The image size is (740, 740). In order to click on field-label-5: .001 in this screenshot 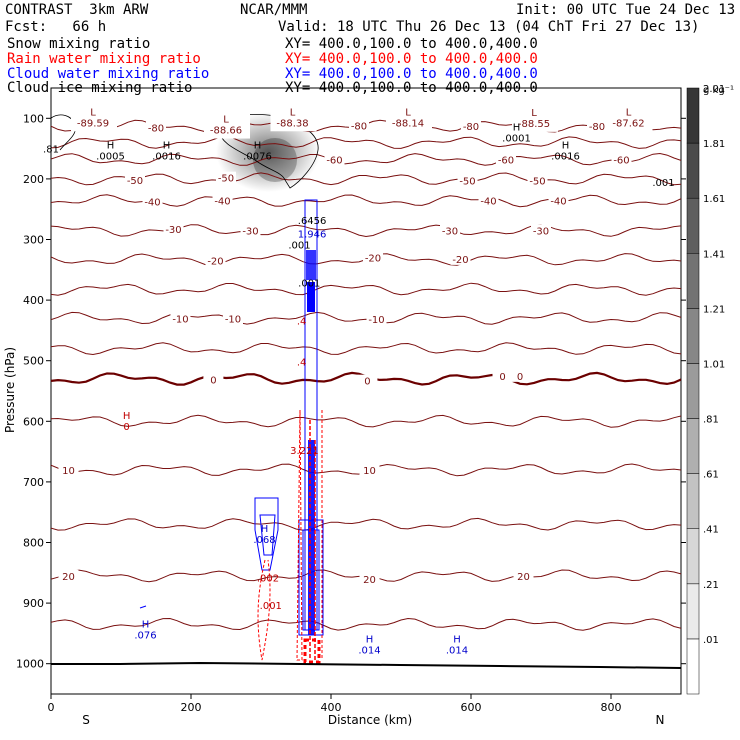, I will do `click(309, 284)`.